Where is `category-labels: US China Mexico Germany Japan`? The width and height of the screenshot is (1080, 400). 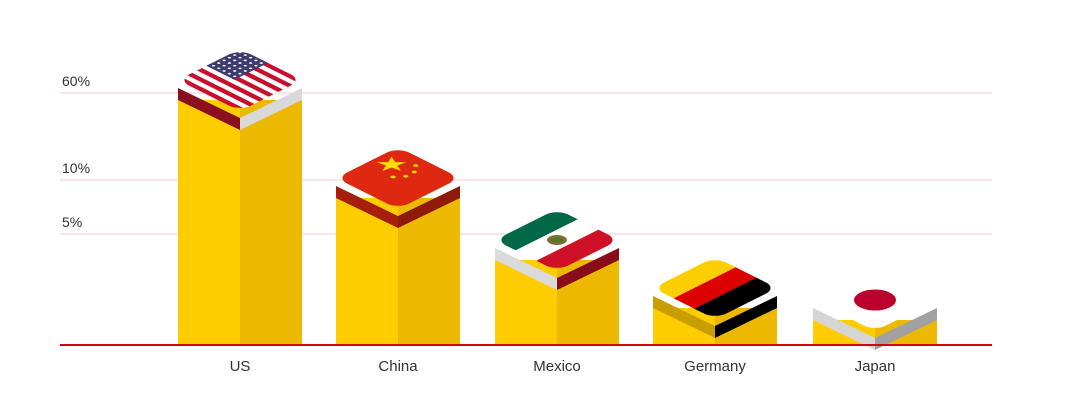 category-labels: US China Mexico Germany Japan is located at coordinates (563, 366).